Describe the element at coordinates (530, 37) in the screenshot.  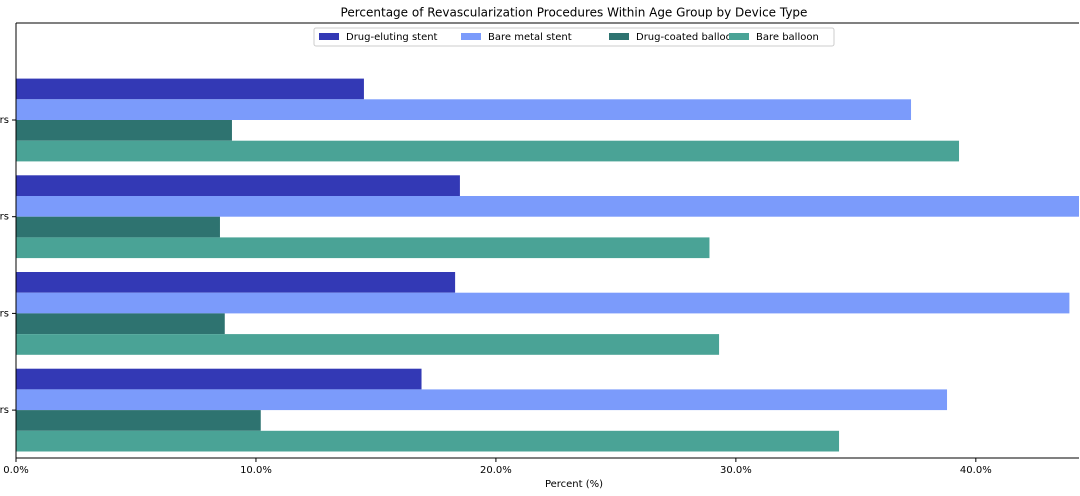
I see `legend-label: Bare metal stent` at that location.